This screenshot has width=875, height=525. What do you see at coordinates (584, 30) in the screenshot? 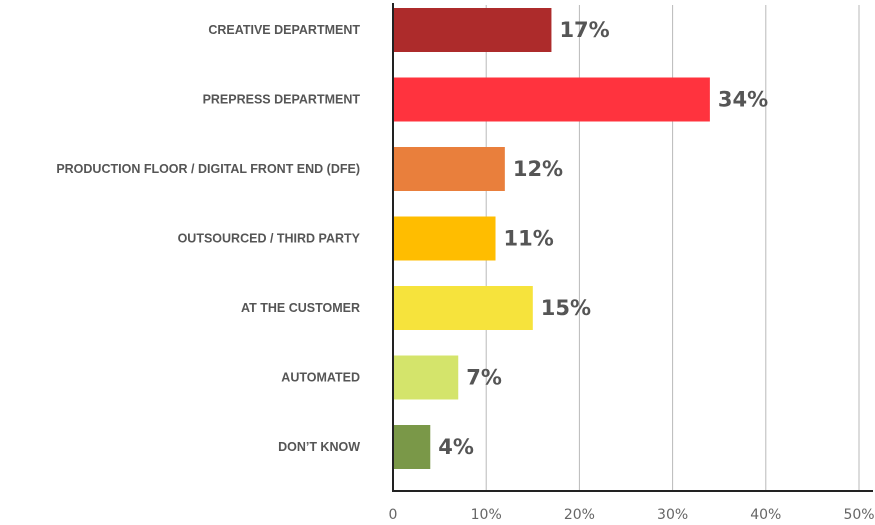
I see `data-label-1: 17%` at bounding box center [584, 30].